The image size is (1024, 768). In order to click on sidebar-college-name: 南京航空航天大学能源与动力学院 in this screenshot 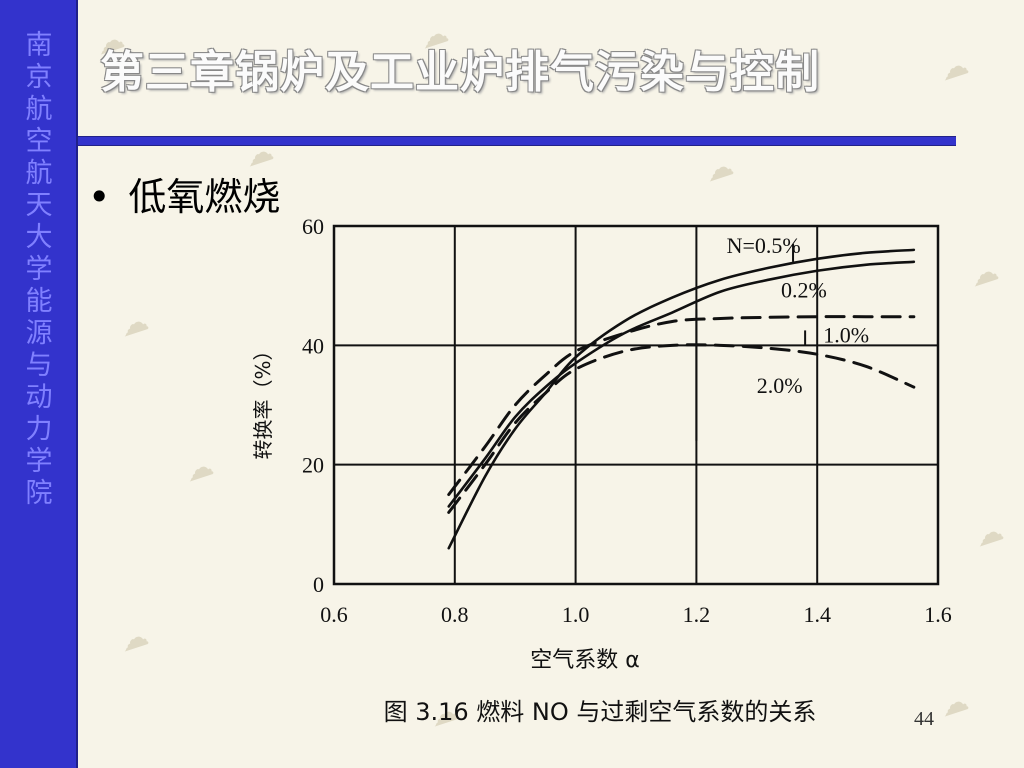, I will do `click(39, 269)`.